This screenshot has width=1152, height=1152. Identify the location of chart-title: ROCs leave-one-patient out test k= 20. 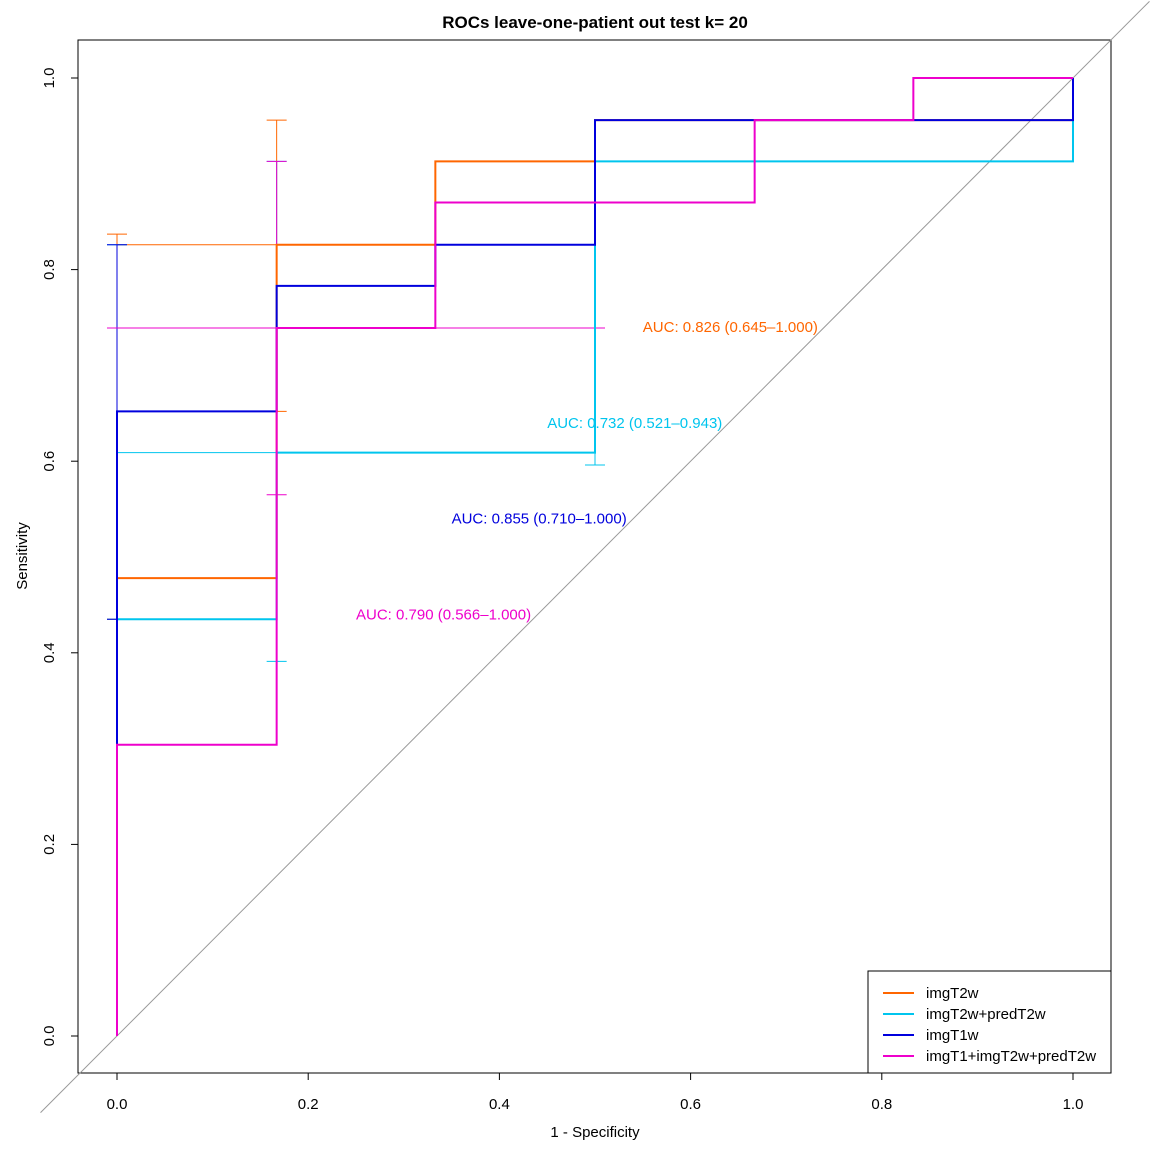
(595, 22).